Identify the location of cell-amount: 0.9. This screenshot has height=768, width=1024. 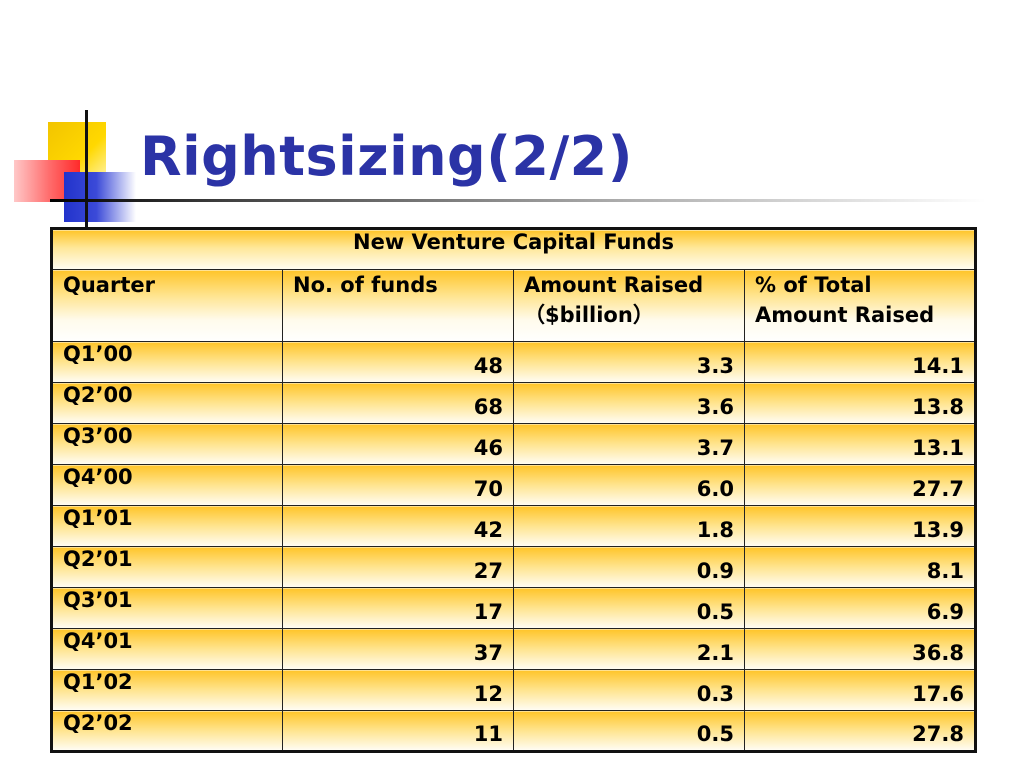
(629, 567).